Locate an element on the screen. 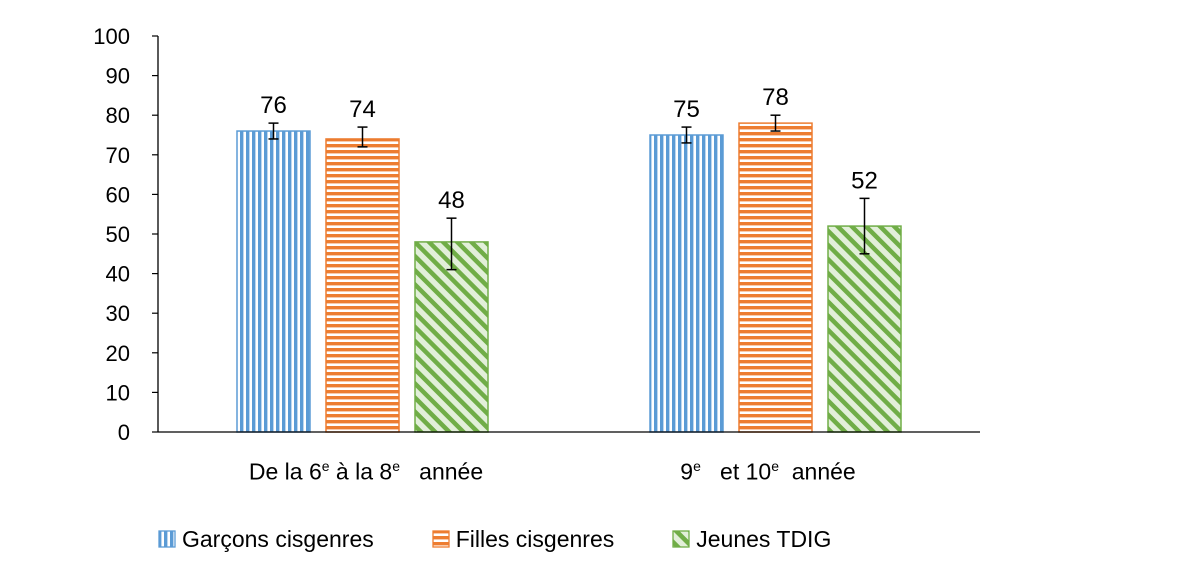  category-text: à la 8 is located at coordinates (361, 471).